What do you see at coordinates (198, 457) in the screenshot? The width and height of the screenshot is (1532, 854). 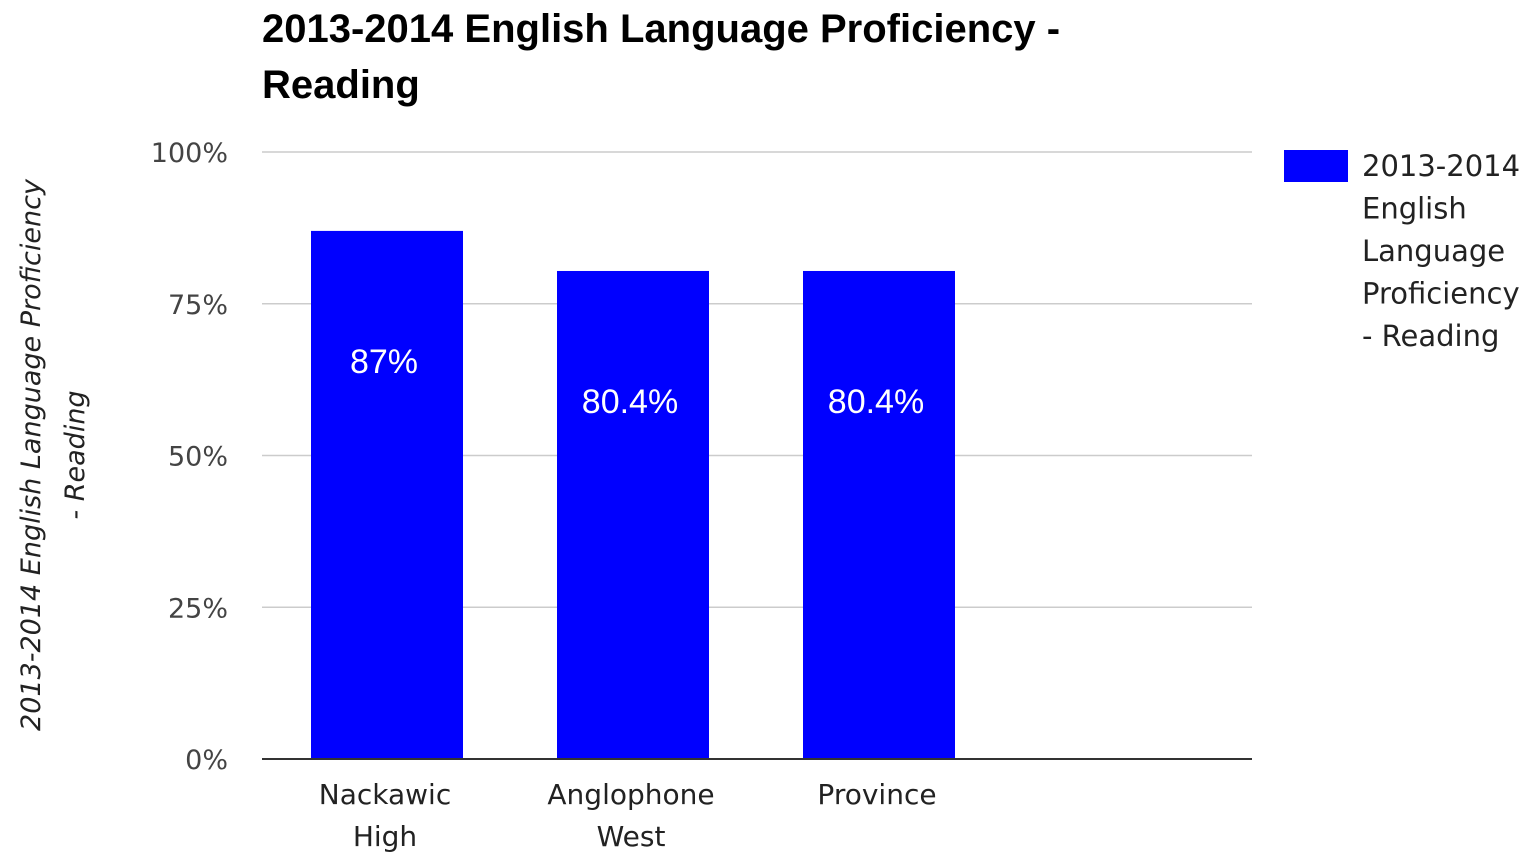 I see `y-tick-label: 50%` at bounding box center [198, 457].